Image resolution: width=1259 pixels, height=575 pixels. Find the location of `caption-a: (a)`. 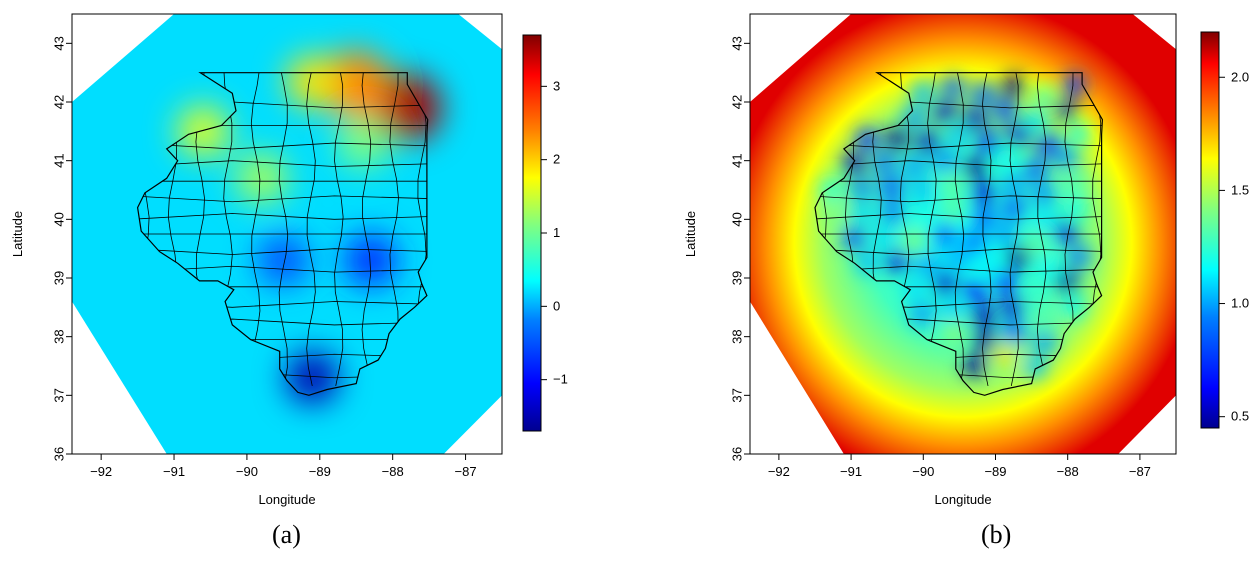

caption-a: (a) is located at coordinates (286, 534).